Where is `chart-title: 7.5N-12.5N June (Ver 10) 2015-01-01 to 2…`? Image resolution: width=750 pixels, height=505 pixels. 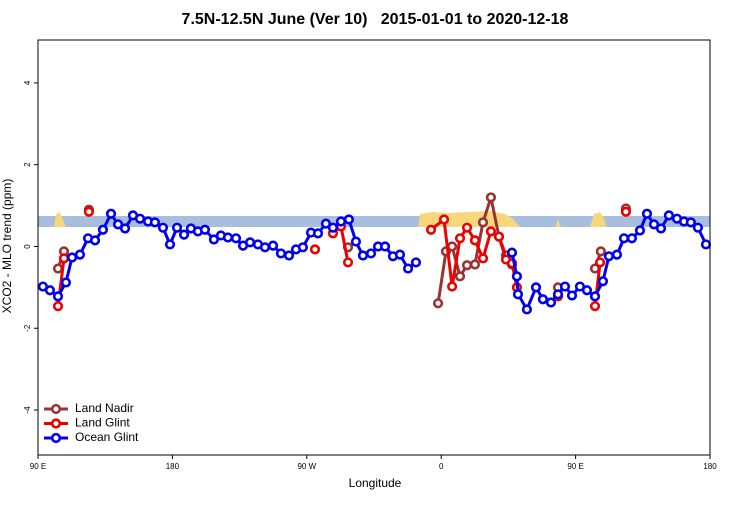
chart-title: 7.5N-12.5N June (Ver 10) 2015-01-01 to 2… is located at coordinates (375, 19).